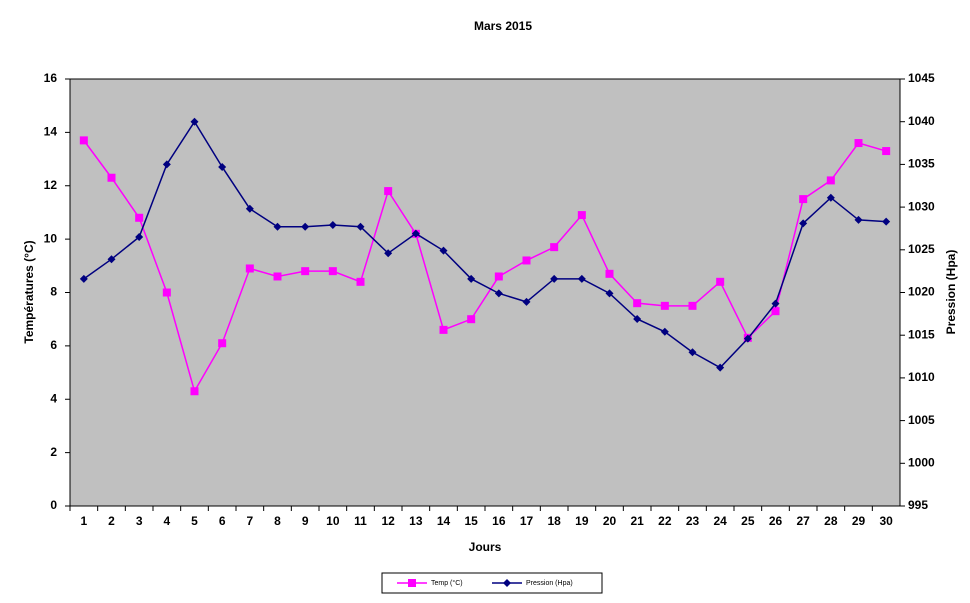  Describe the element at coordinates (447, 583) in the screenshot. I see `legend-label: Temp (°C)` at that location.